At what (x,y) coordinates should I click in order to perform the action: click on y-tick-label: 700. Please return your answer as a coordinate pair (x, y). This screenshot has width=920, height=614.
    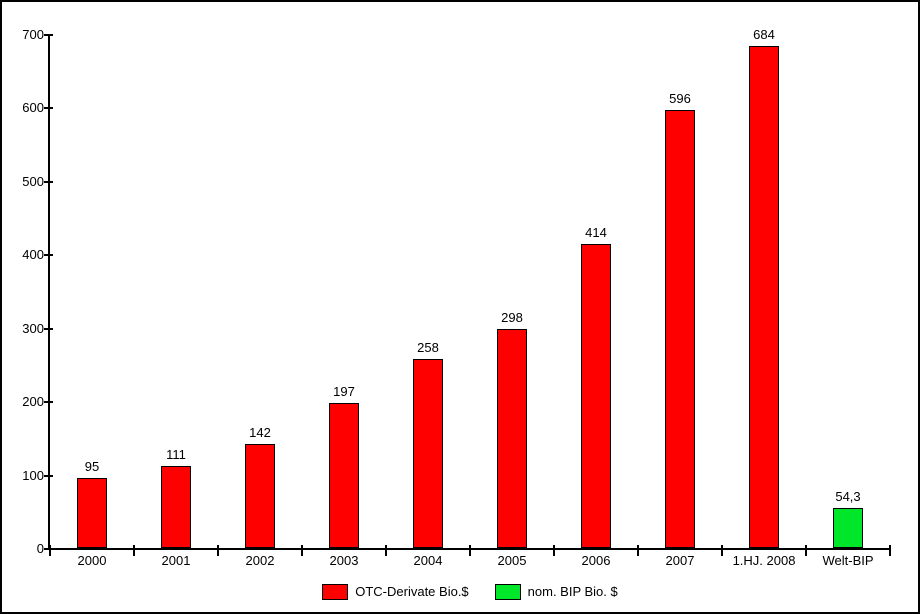
    Looking at the image, I should click on (33, 34).